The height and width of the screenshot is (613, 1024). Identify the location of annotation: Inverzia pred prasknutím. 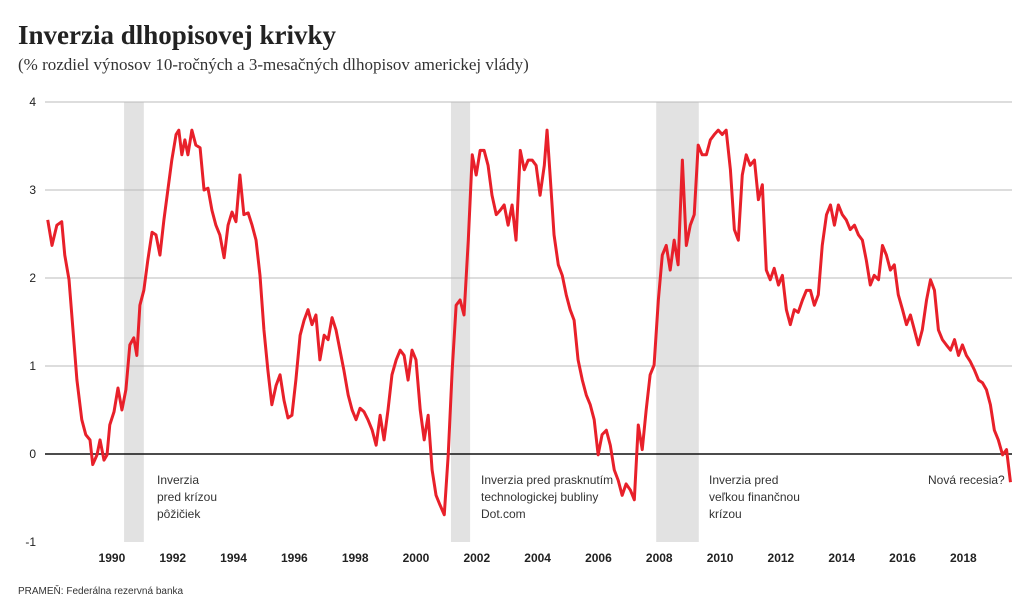
(547, 480).